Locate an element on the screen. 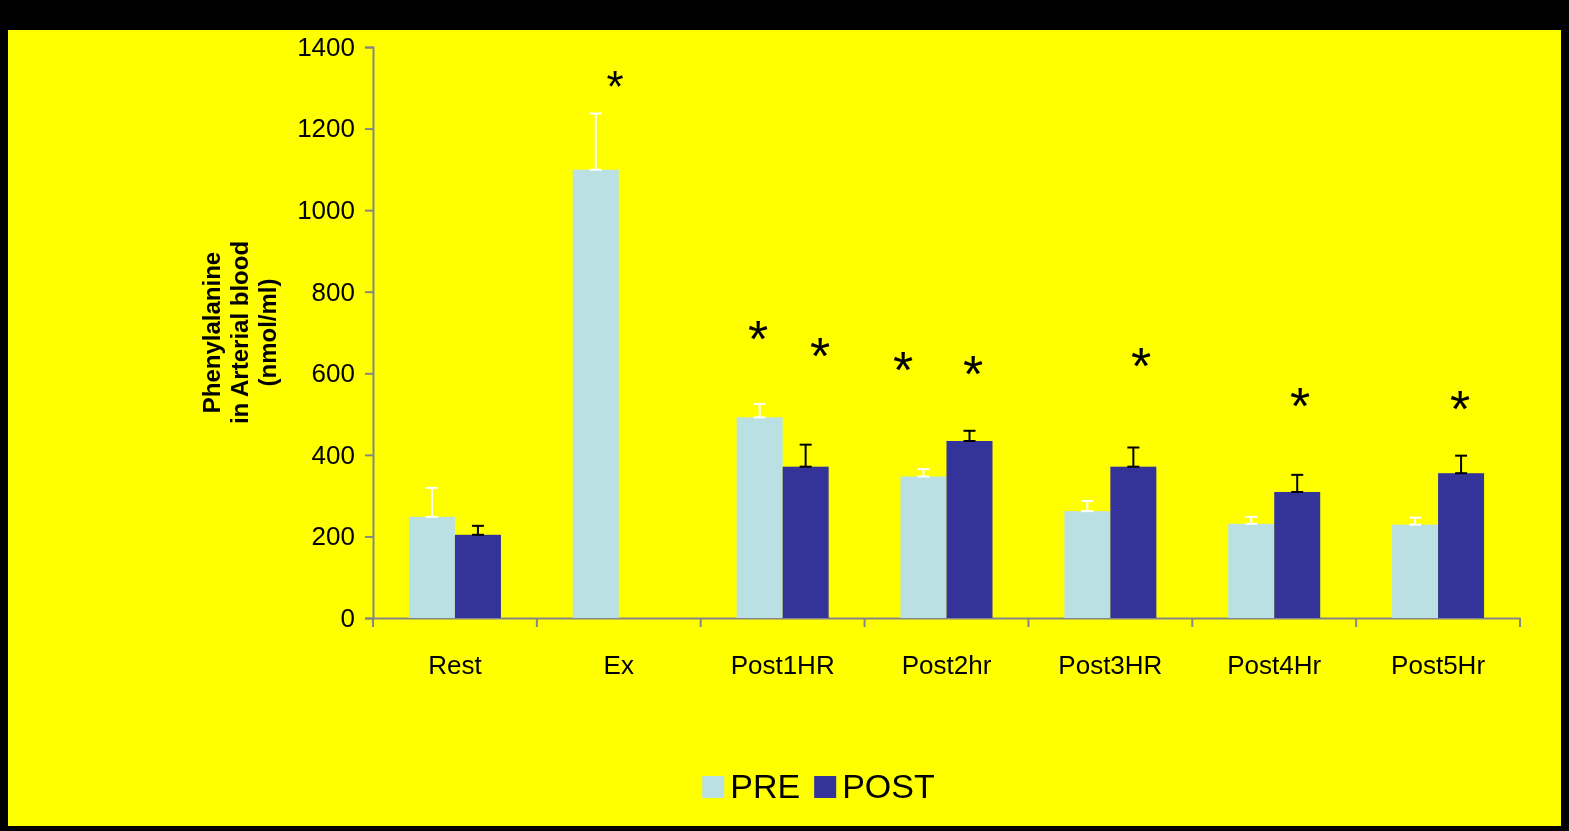 This screenshot has height=831, width=1569. y-tick-label: 800 is located at coordinates (333, 291).